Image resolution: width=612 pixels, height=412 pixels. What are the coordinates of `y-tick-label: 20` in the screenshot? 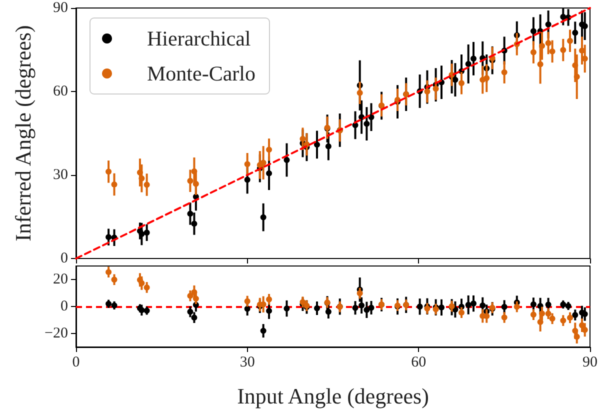 It's located at (60, 280).